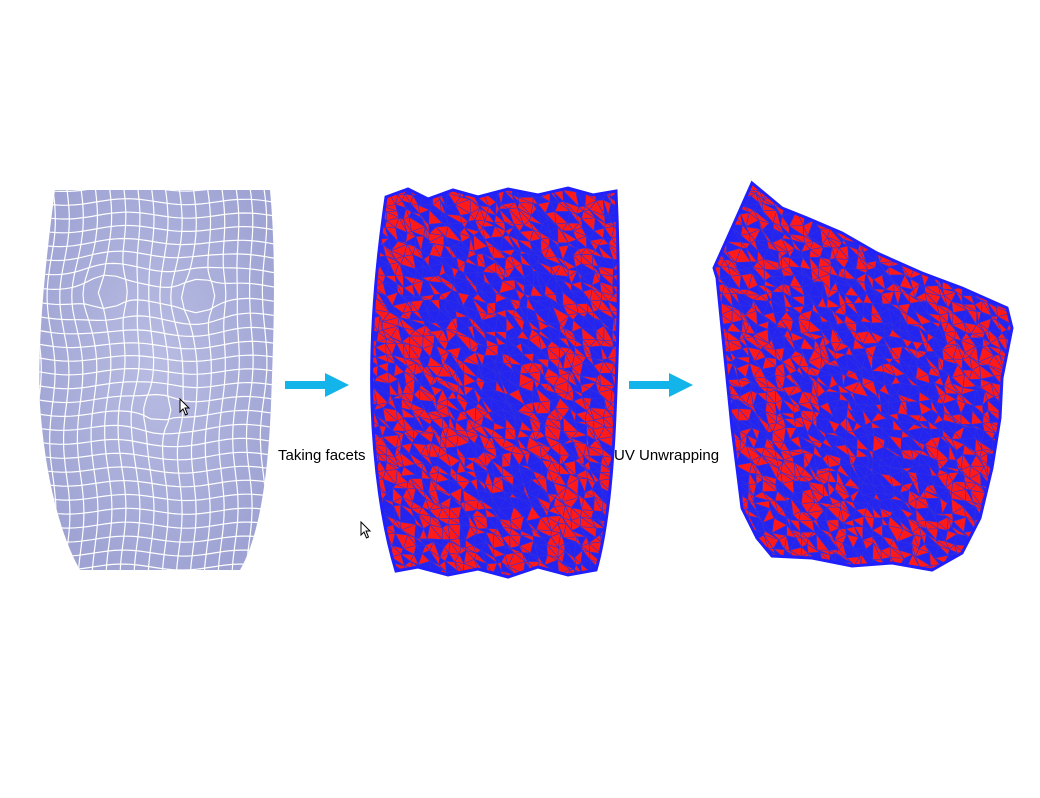 This screenshot has width=1040, height=798. What do you see at coordinates (863, 376) in the screenshot?
I see `uv-unwrapped-mesh` at bounding box center [863, 376].